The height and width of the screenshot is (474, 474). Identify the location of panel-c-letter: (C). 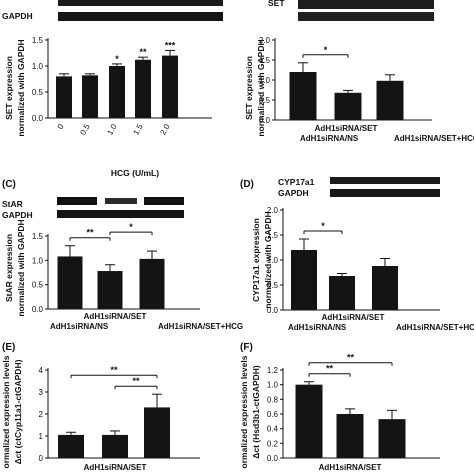
(9, 184).